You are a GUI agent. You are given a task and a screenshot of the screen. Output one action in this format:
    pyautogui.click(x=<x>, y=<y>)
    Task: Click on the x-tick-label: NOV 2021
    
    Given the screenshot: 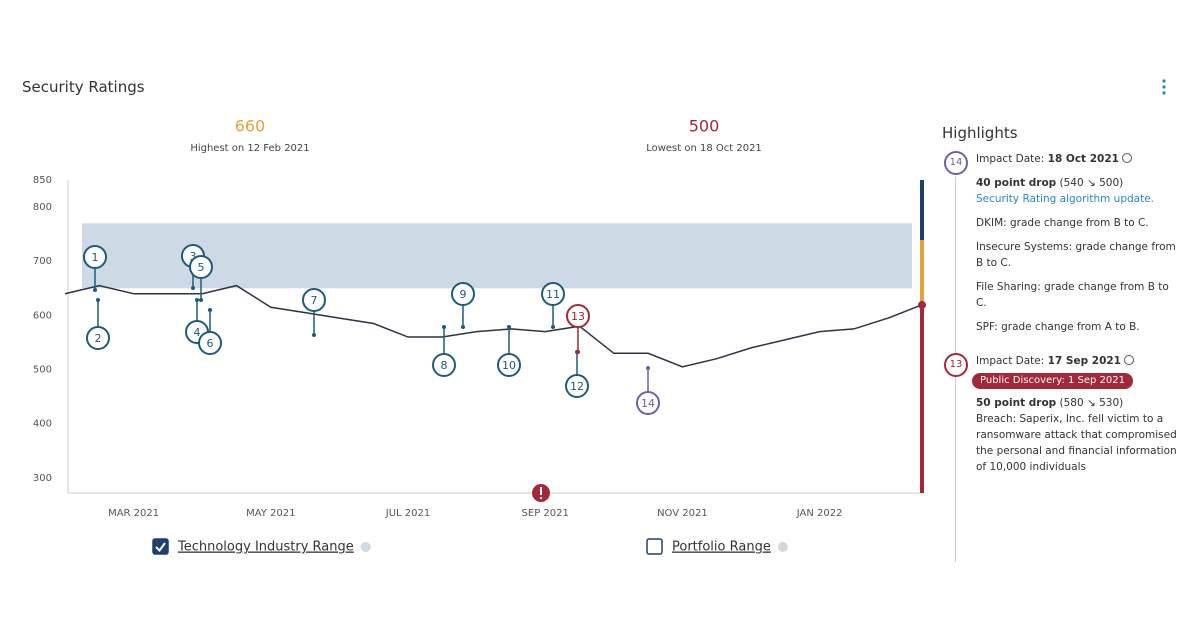 What is the action you would take?
    pyautogui.click(x=682, y=513)
    